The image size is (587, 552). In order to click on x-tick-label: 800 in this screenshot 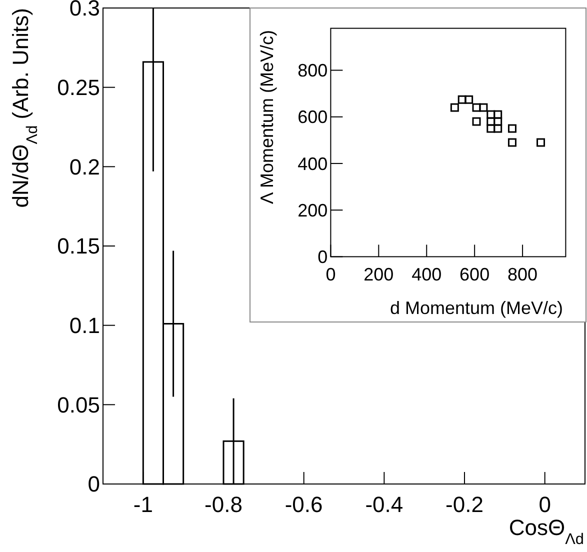, I will do `click(523, 274)`.